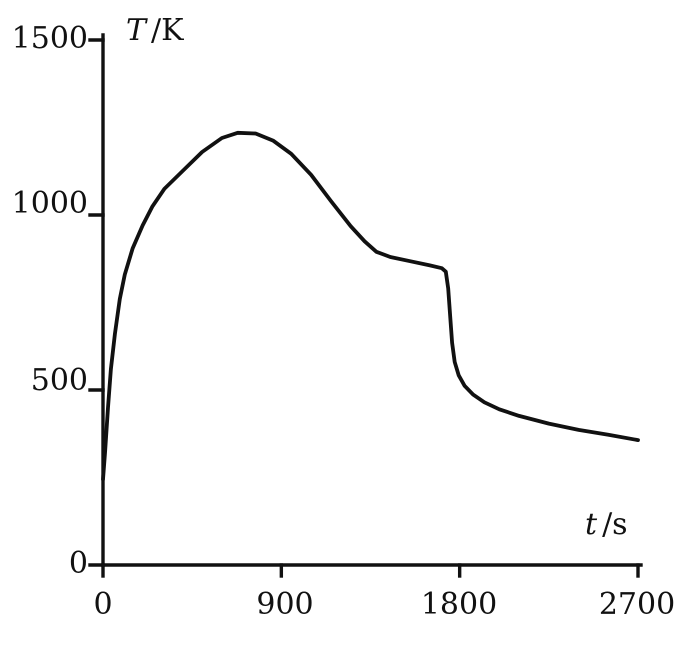 The height and width of the screenshot is (645, 678). I want to click on y-axis-symbol: T, so click(136, 30).